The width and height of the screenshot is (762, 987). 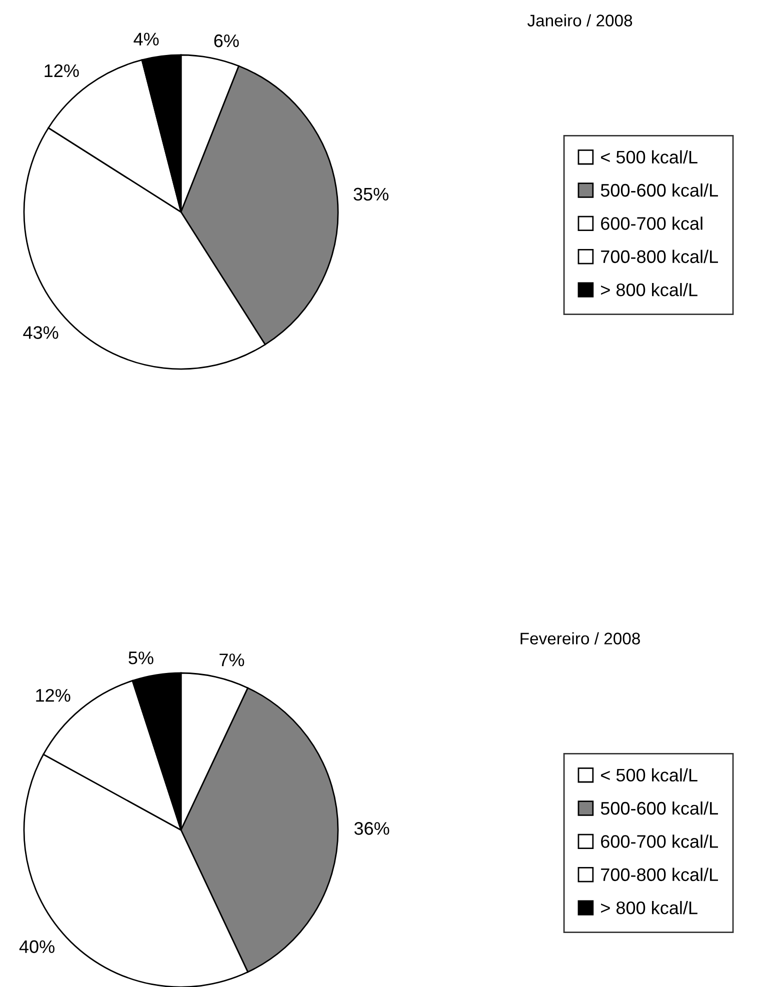 What do you see at coordinates (579, 20) in the screenshot?
I see `chart-title: Janeiro / 2008` at bounding box center [579, 20].